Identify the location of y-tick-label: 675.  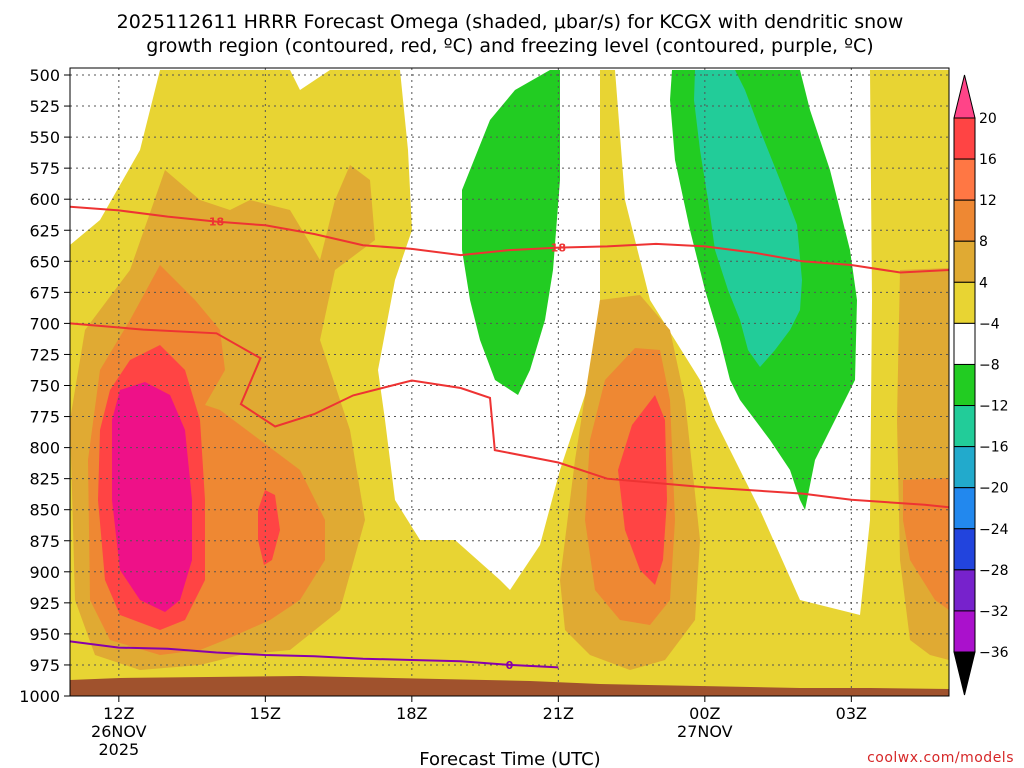
(44, 292).